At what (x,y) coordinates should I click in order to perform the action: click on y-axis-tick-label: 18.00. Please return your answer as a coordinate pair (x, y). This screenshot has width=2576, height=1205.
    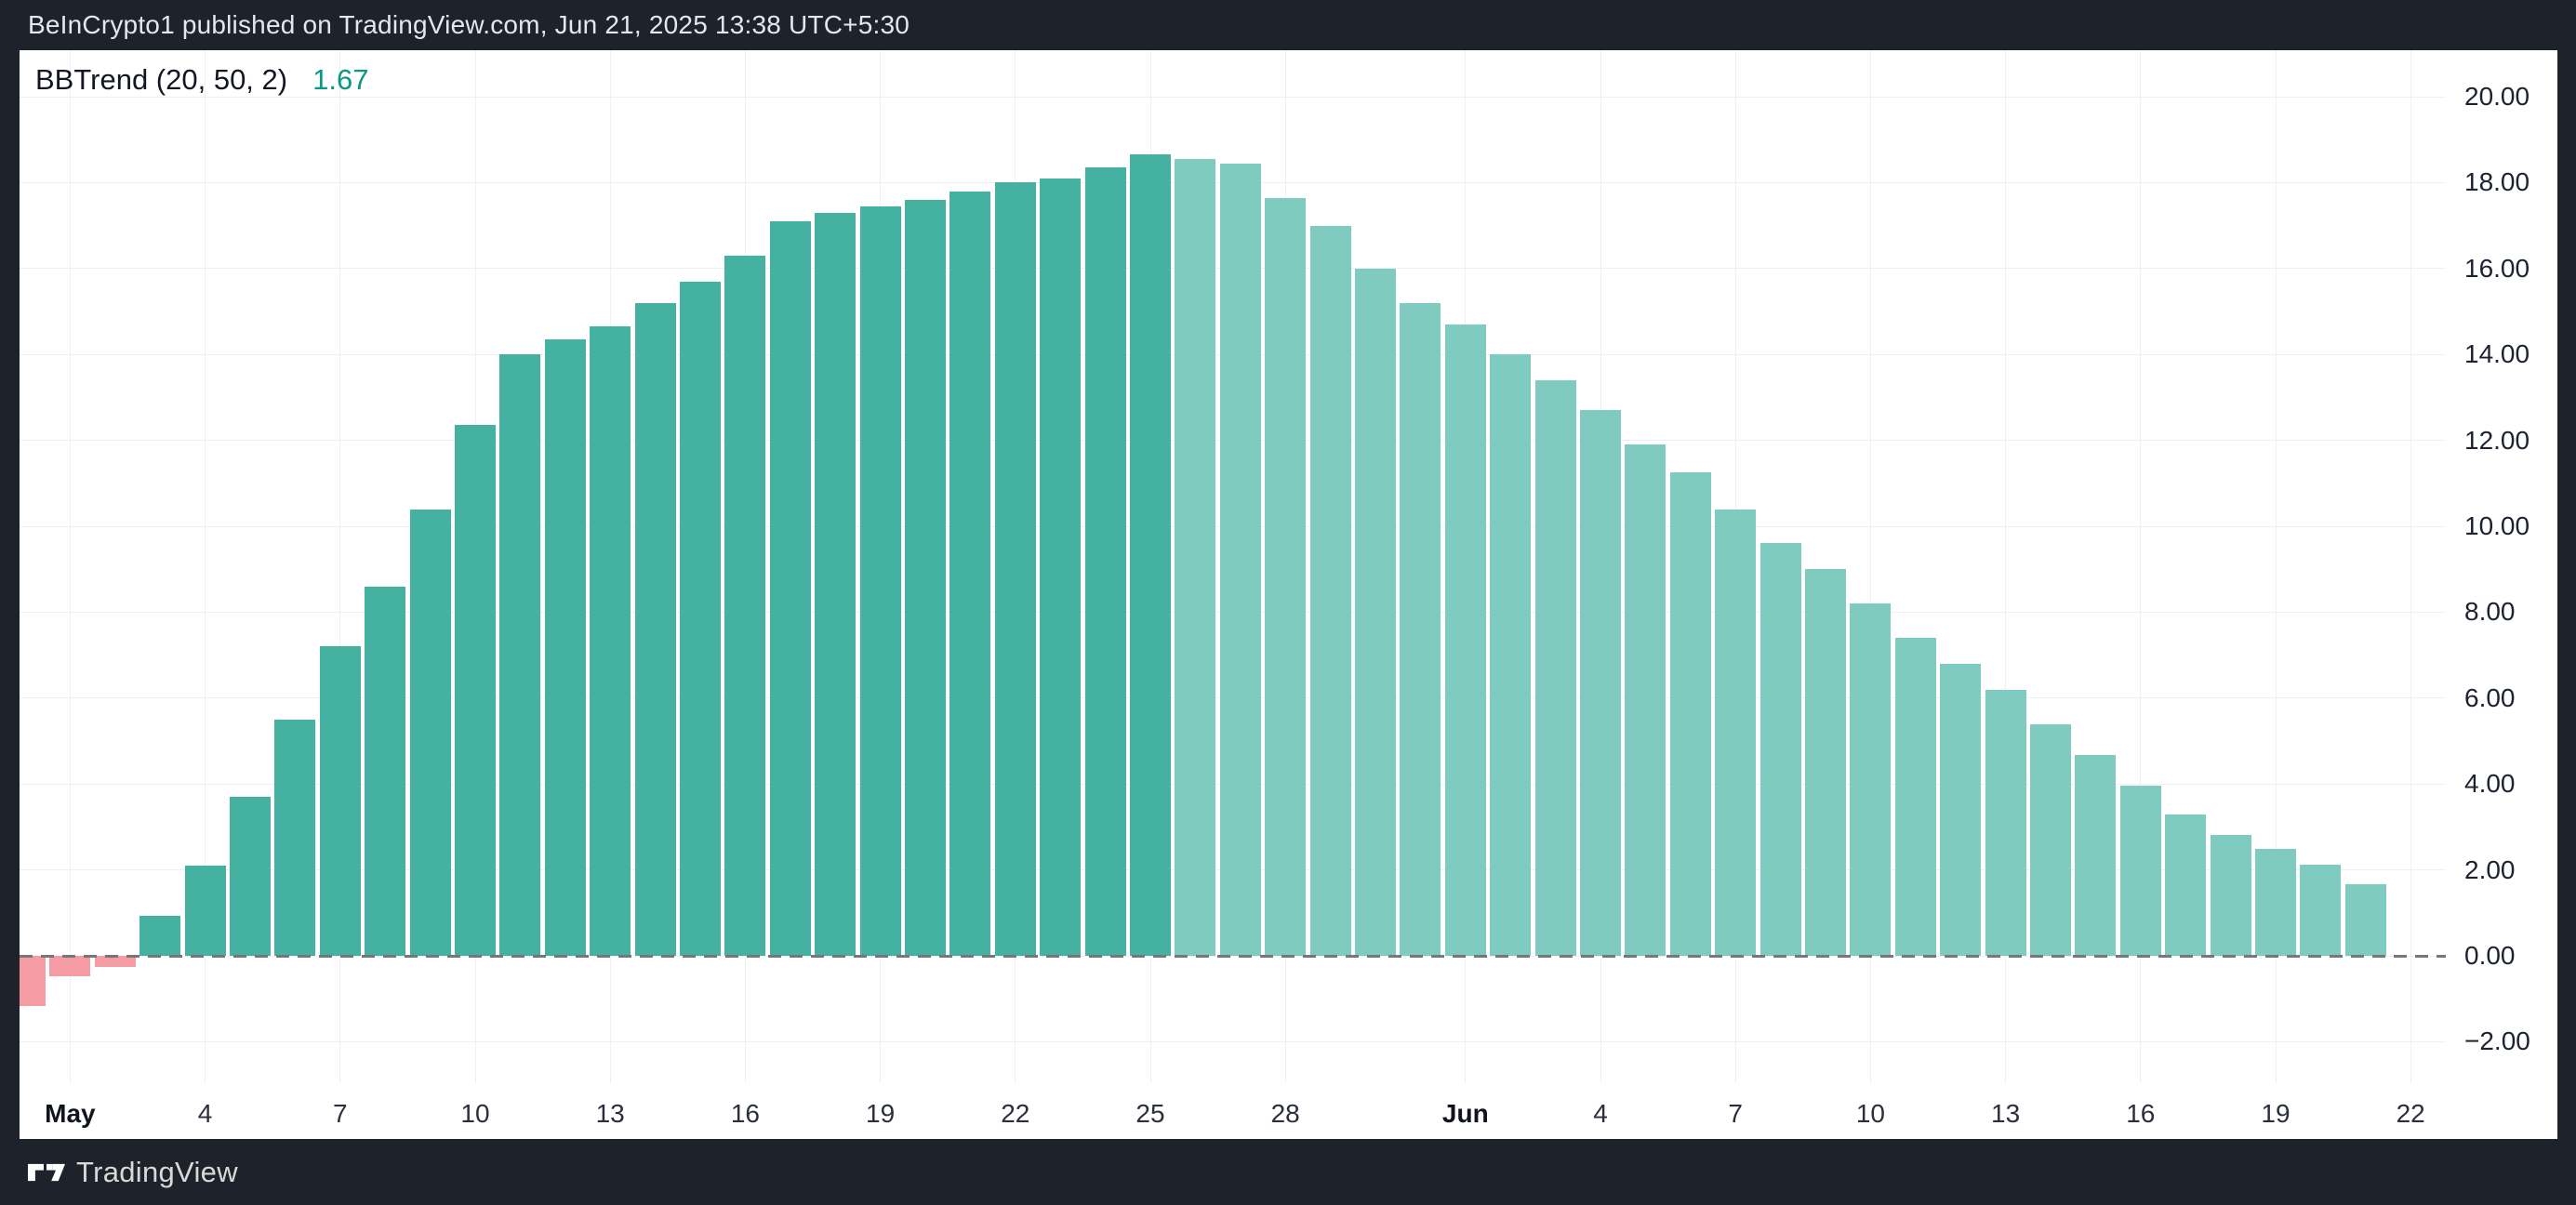
    Looking at the image, I should click on (2497, 182).